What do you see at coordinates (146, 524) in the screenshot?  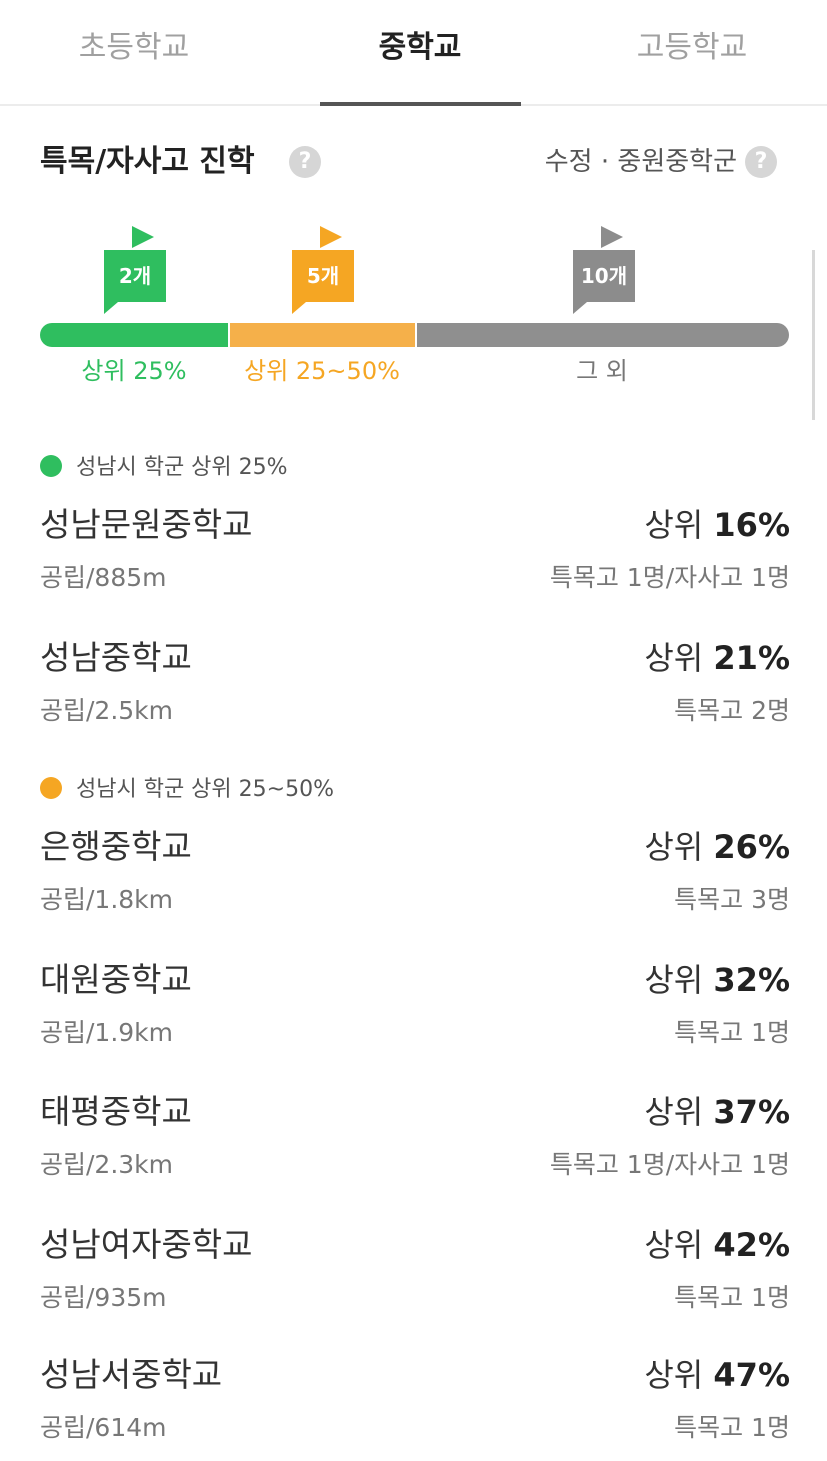 I see `school-name: 성남문원중학교` at bounding box center [146, 524].